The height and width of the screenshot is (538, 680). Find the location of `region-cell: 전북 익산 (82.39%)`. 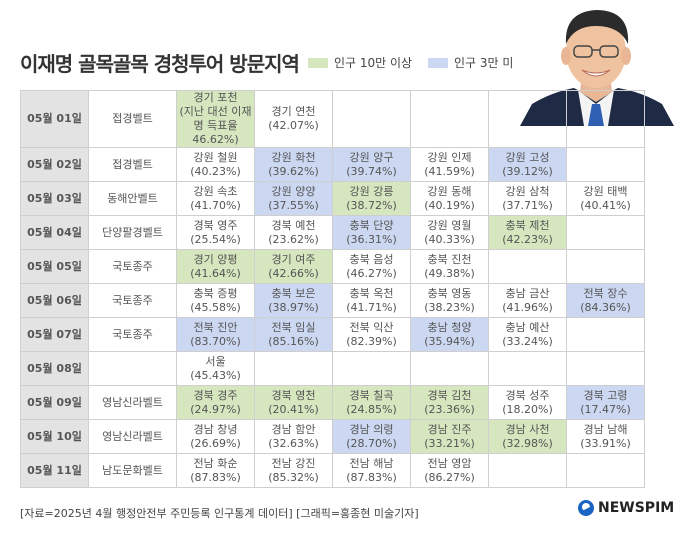

region-cell: 전북 익산 (82.39%) is located at coordinates (371, 334).